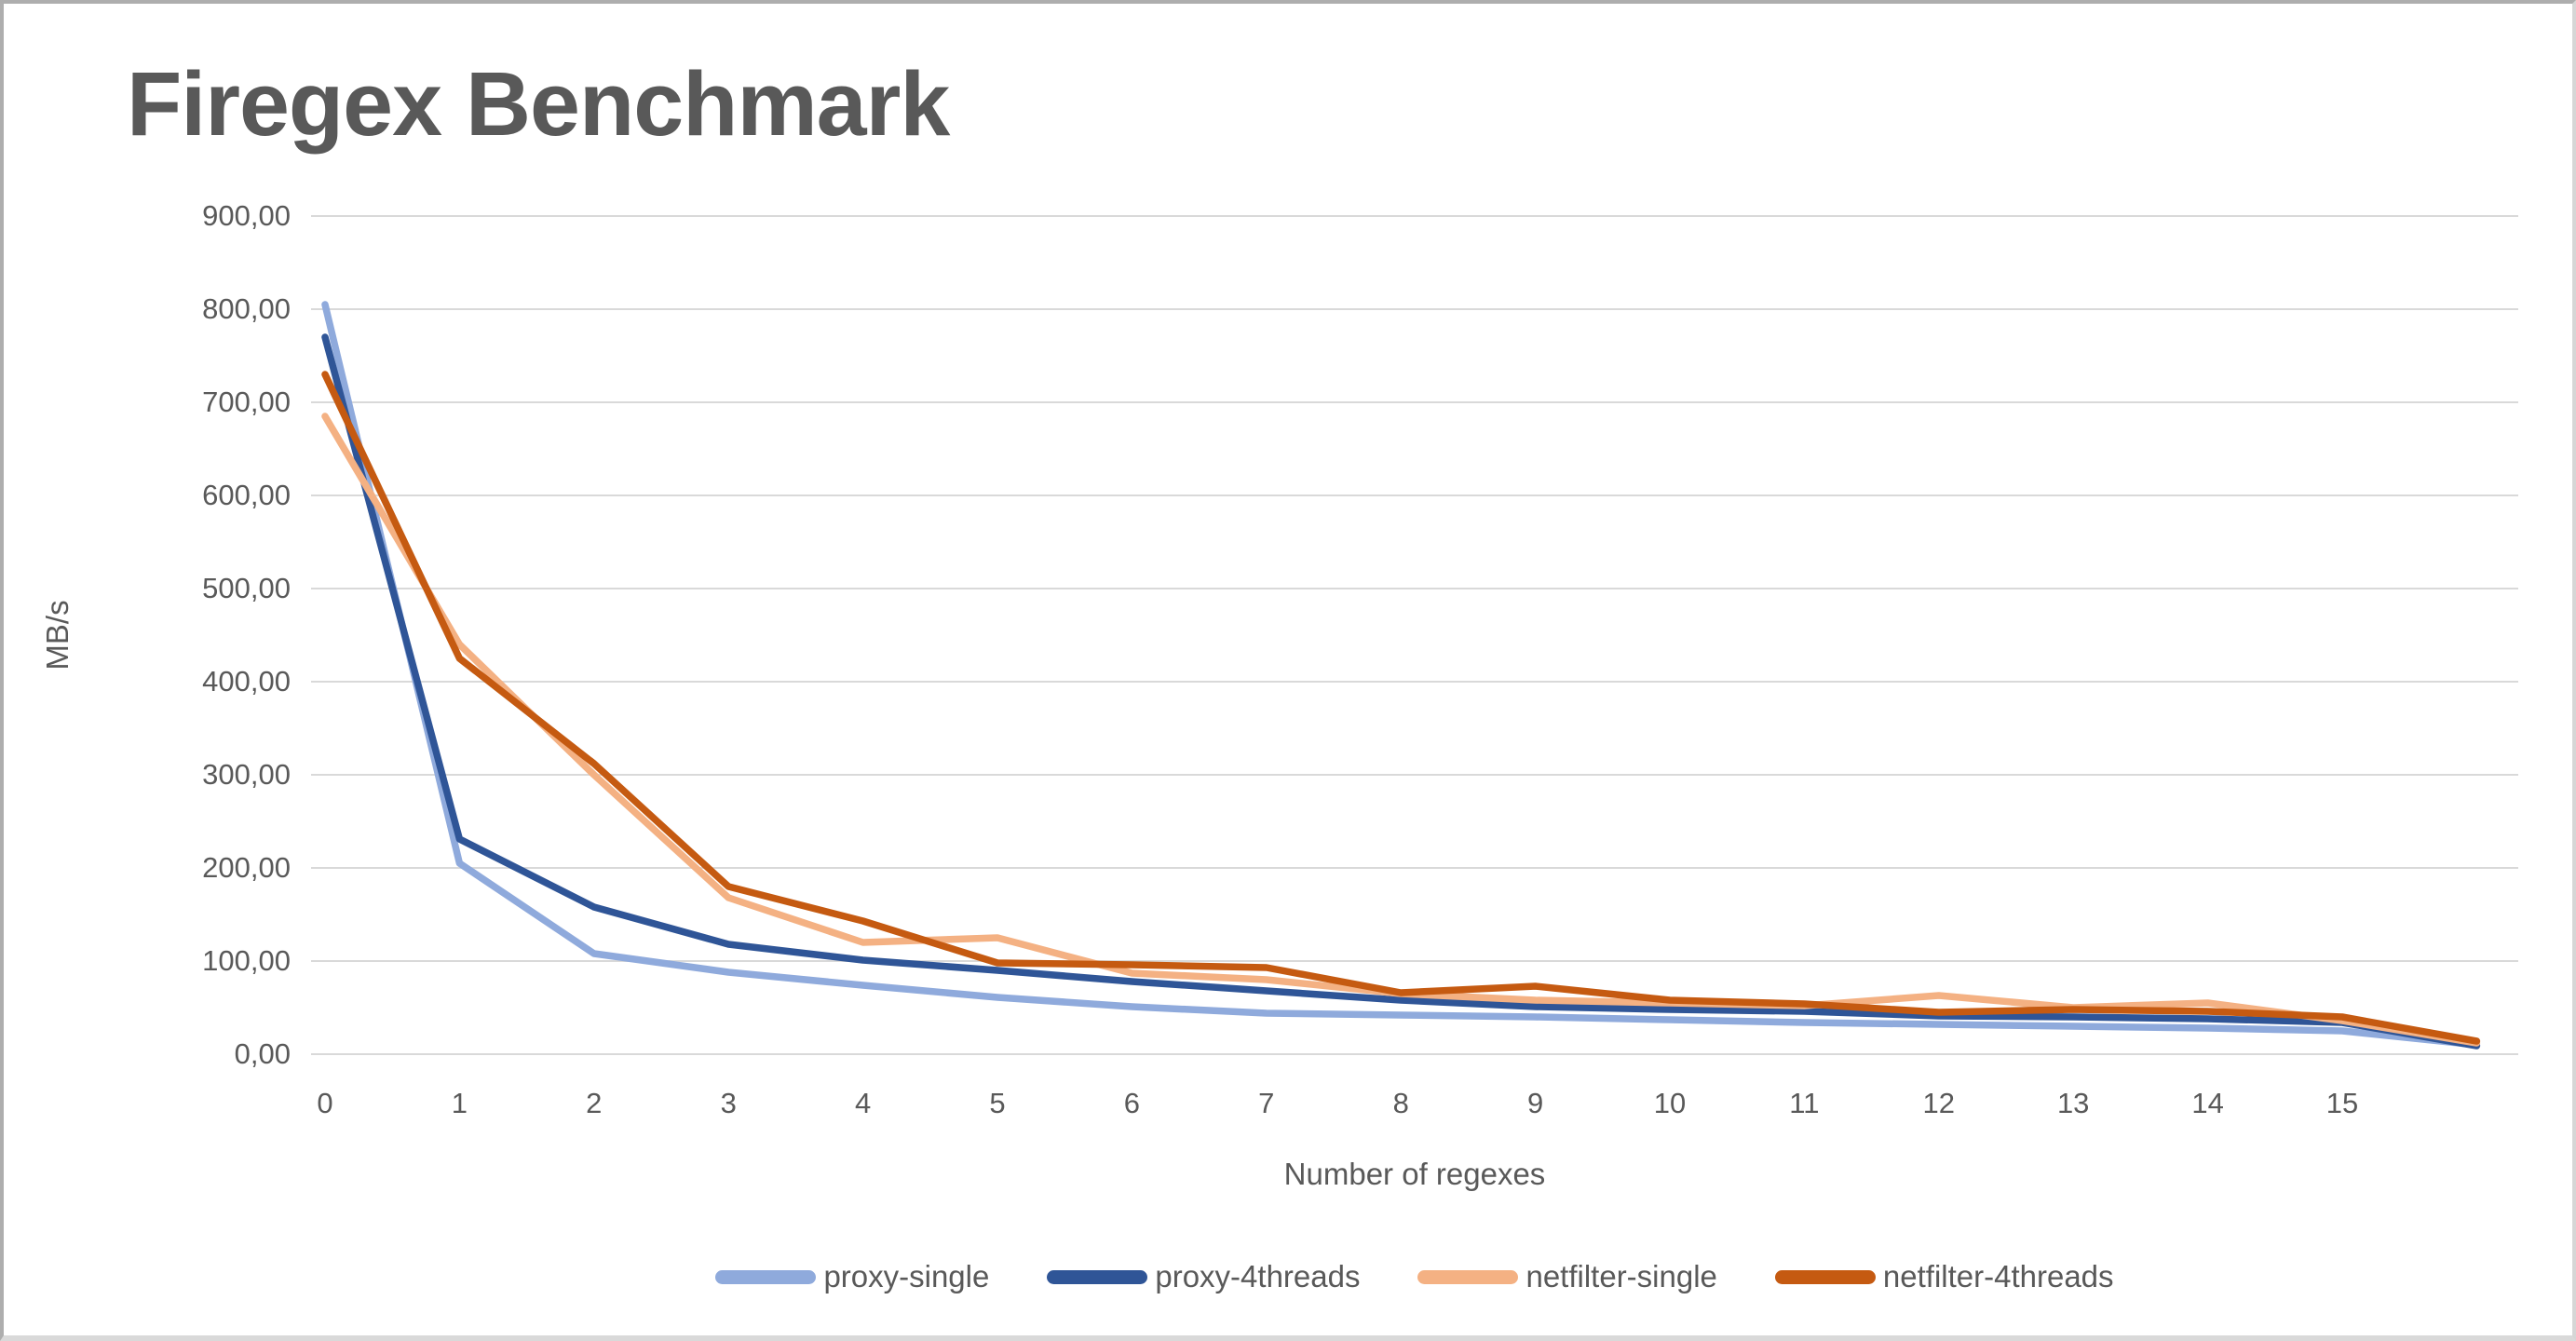 The height and width of the screenshot is (1341, 2576). Describe the element at coordinates (538, 104) in the screenshot. I see `chart-title: Firegex Benchmark` at that location.